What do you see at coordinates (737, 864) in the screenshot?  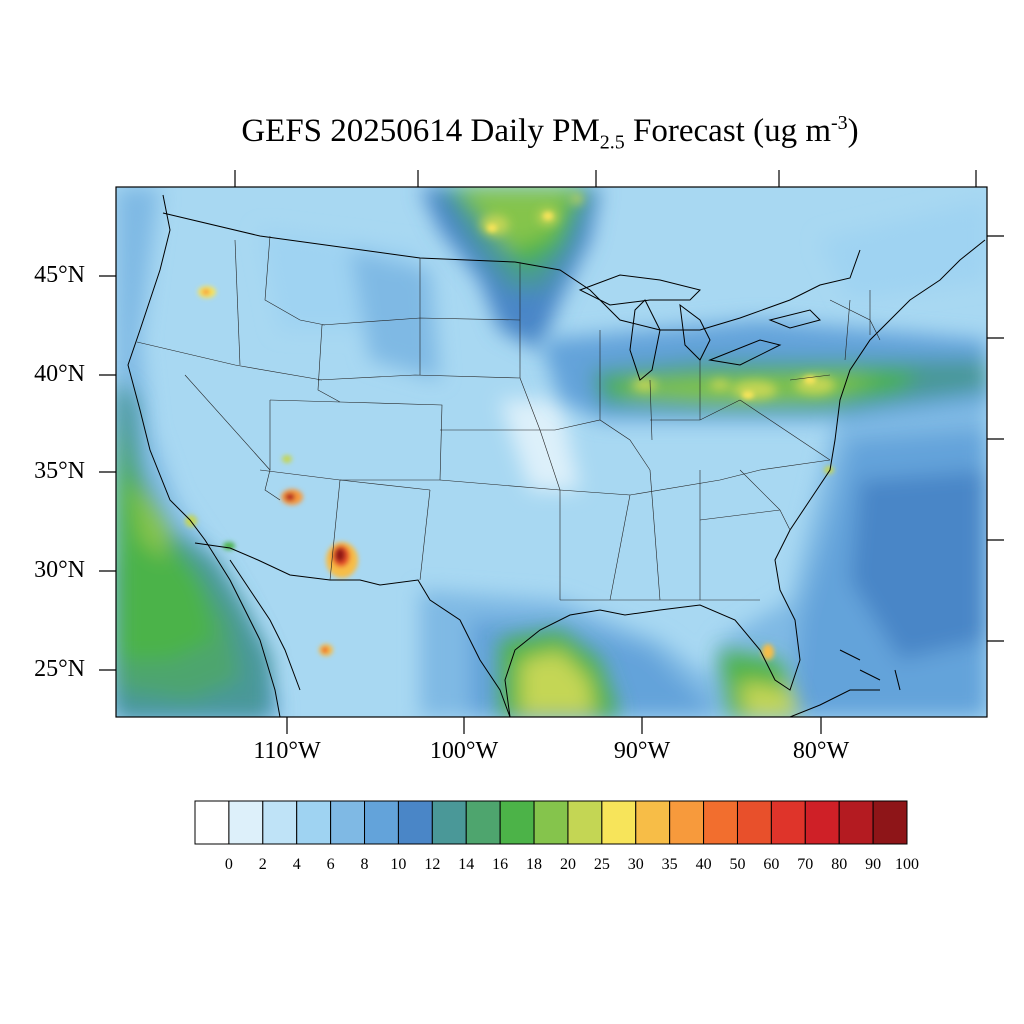 I see `legend-level-label: 50` at bounding box center [737, 864].